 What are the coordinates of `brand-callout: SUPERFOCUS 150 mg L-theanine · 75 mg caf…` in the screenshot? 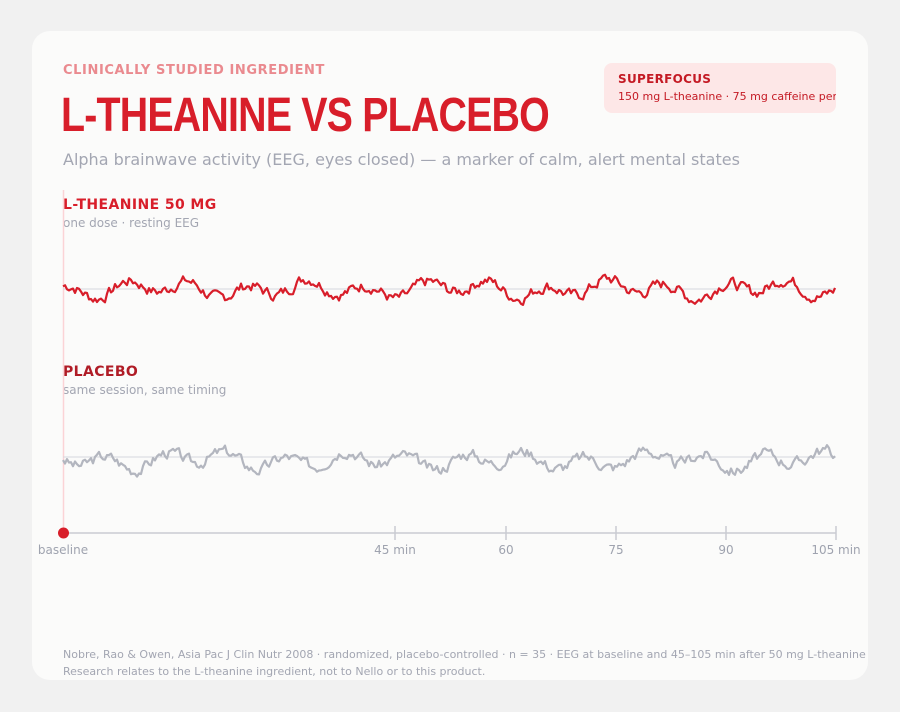 It's located at (720, 88).